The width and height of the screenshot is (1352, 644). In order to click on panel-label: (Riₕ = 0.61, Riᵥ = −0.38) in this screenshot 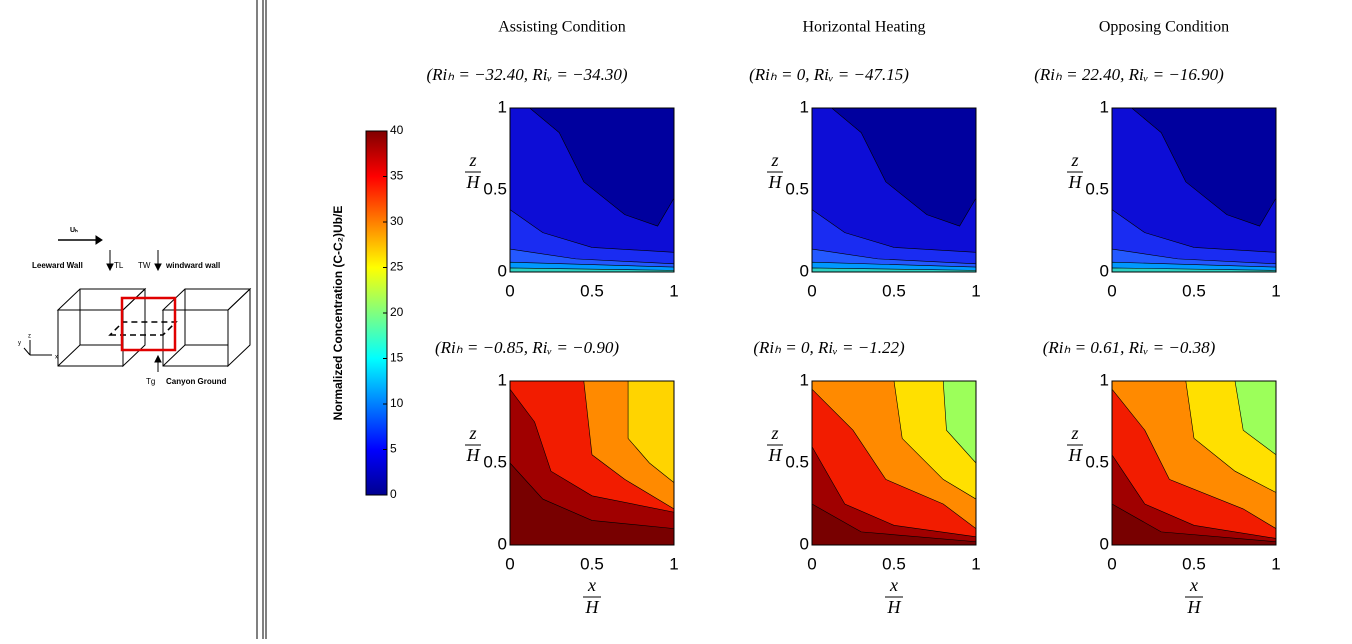, I will do `click(1129, 347)`.